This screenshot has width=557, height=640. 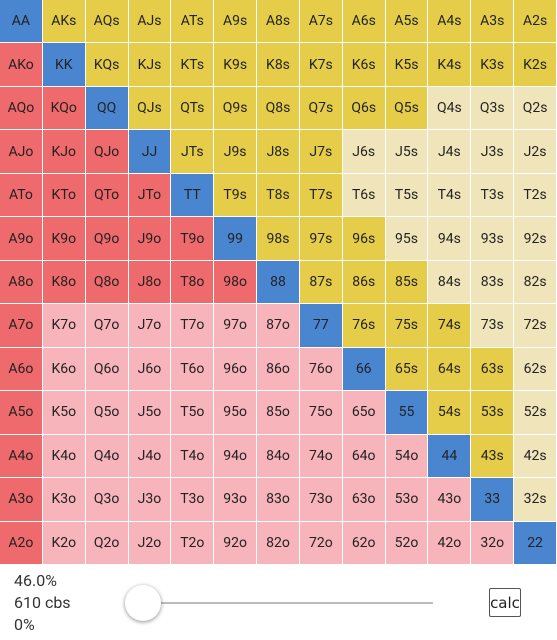 What do you see at coordinates (407, 326) in the screenshot?
I see `hand-cell: 75s` at bounding box center [407, 326].